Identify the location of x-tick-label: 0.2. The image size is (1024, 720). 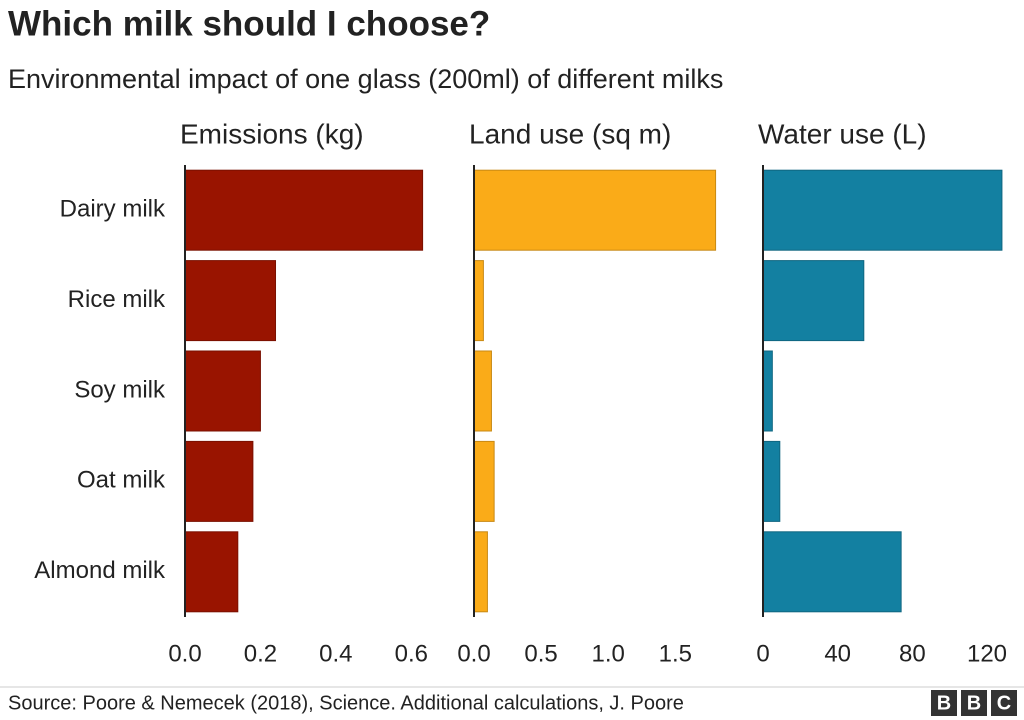
(260, 653).